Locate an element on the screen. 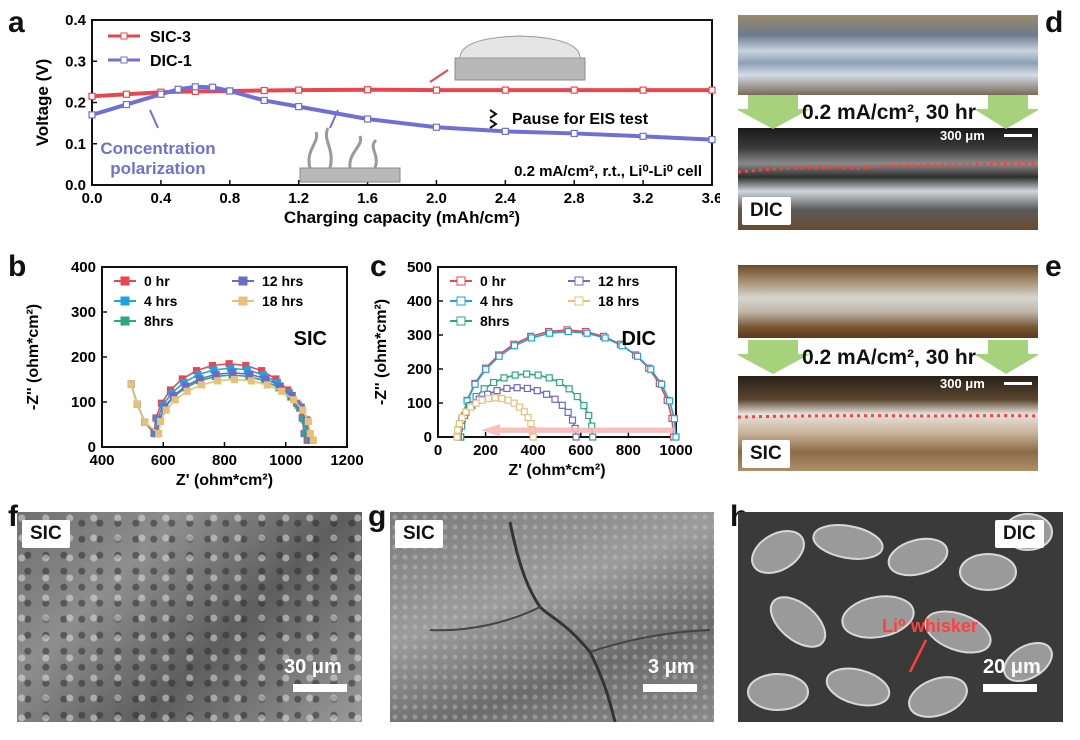 The image size is (1080, 740). scale-f-bar is located at coordinates (320, 688).